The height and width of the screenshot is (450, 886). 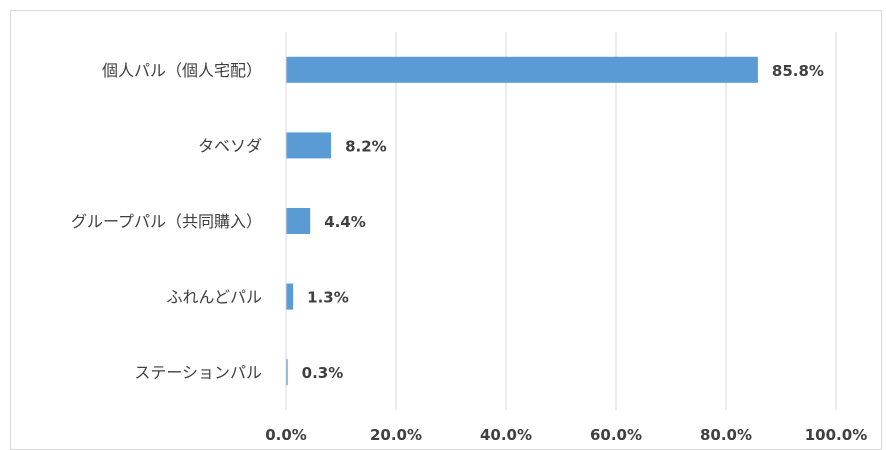 What do you see at coordinates (323, 373) in the screenshot?
I see `value-label: 0.3%` at bounding box center [323, 373].